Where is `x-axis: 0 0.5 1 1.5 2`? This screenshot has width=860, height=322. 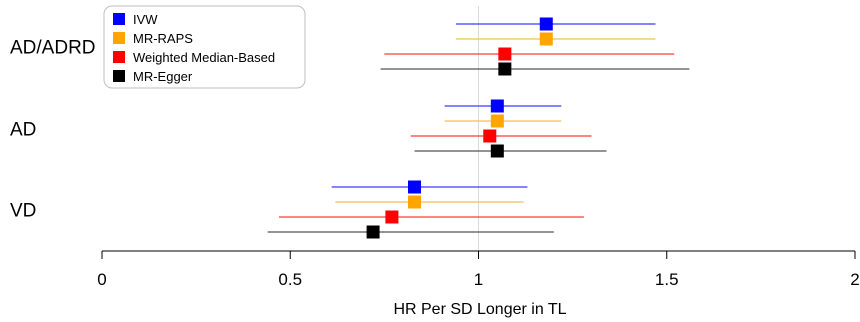 x-axis: 0 0.5 1 1.5 2 is located at coordinates (478, 269).